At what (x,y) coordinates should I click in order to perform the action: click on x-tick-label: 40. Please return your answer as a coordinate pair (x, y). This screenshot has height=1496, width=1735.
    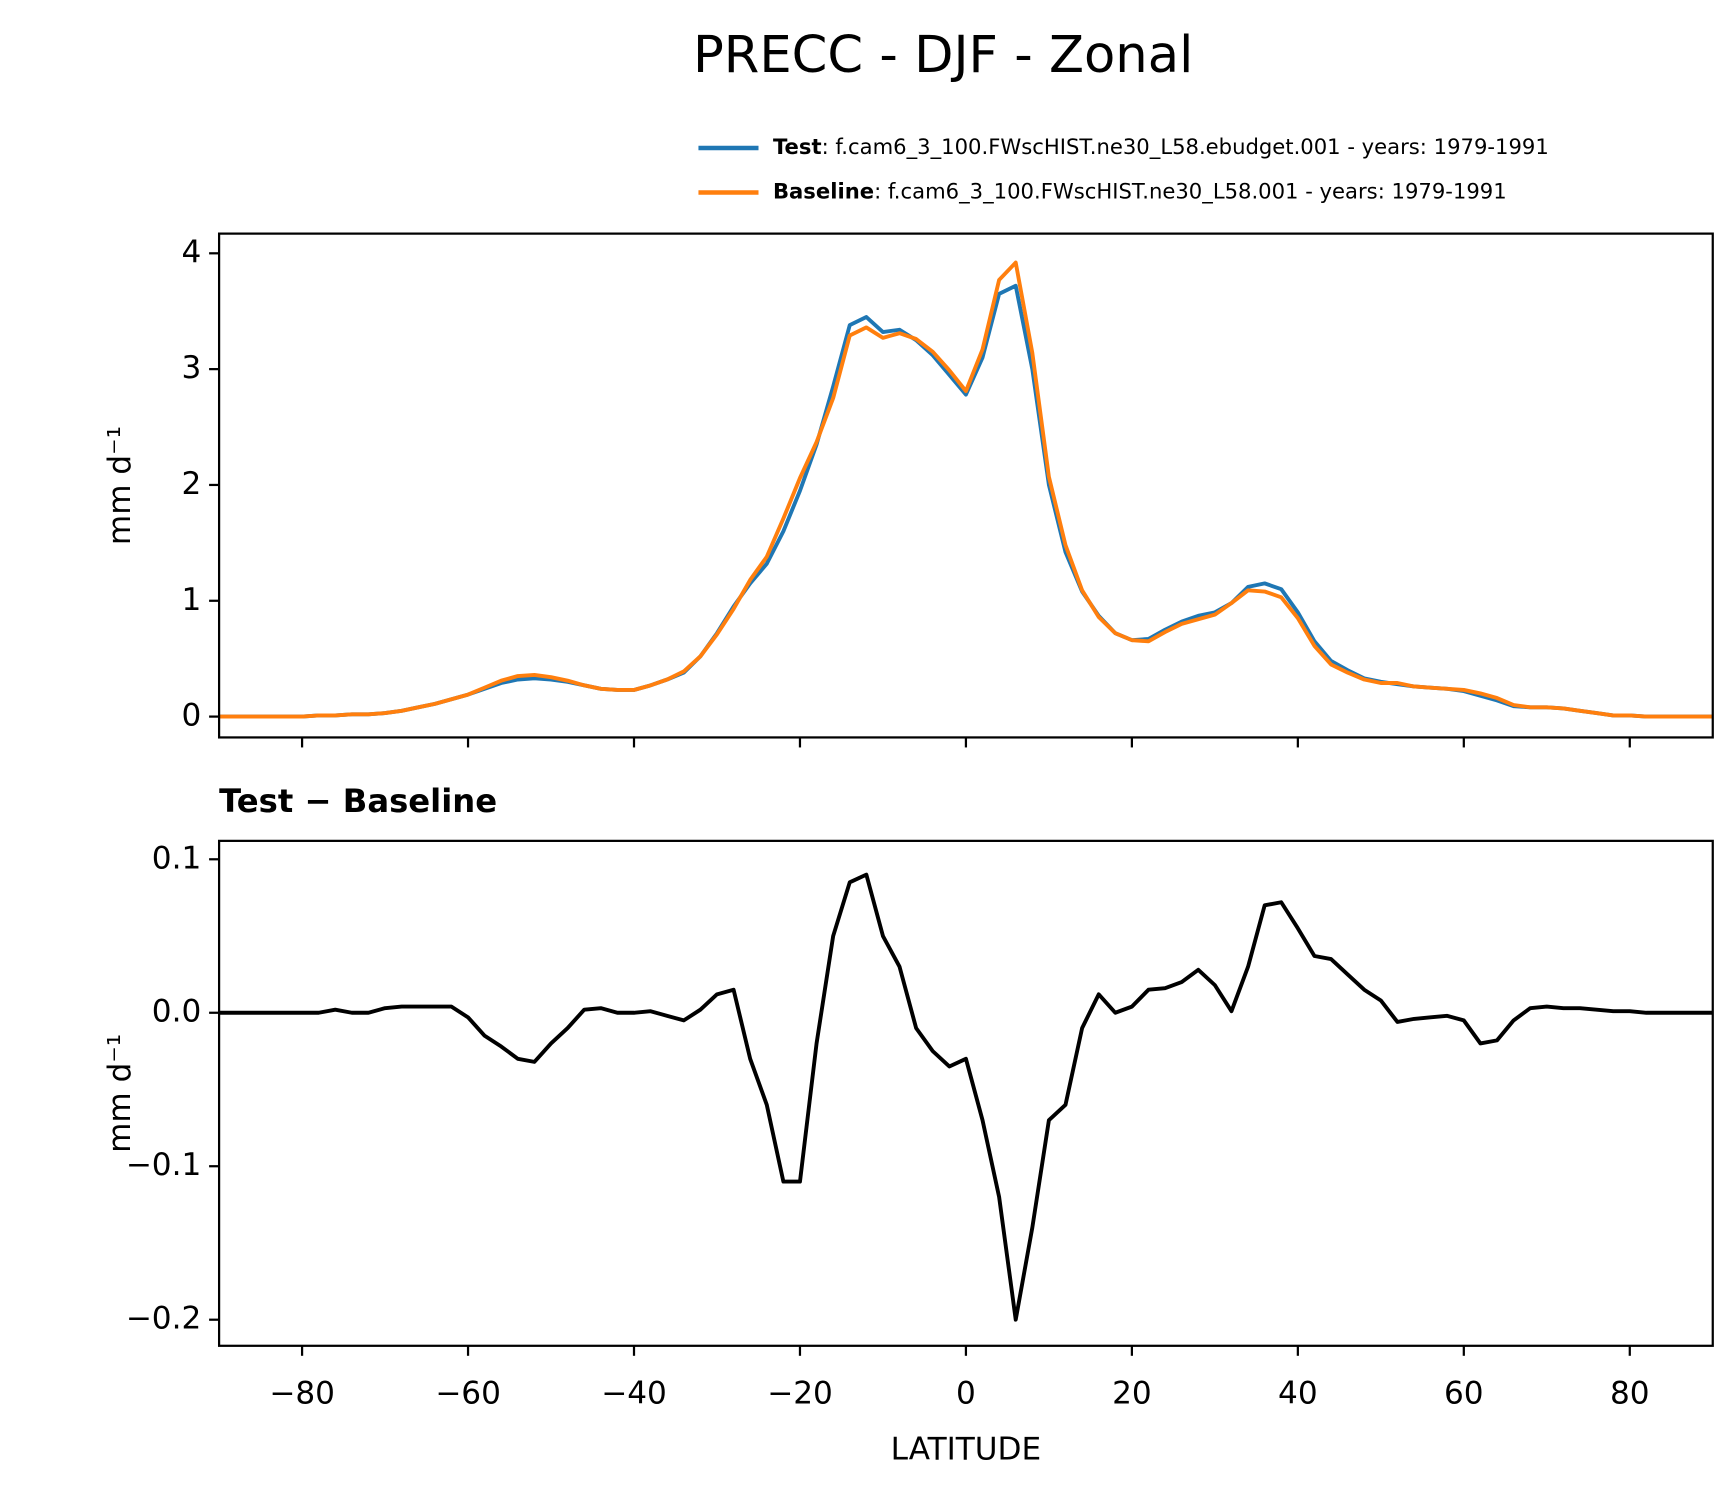
    Looking at the image, I should click on (1298, 1394).